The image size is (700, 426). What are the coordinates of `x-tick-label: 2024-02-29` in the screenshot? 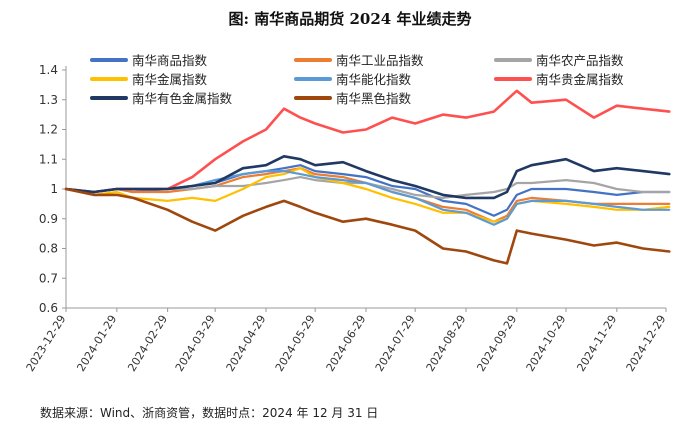 It's located at (147, 343).